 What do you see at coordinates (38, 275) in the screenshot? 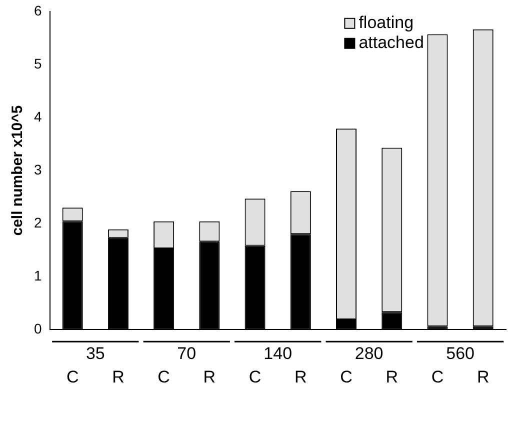
I see `y-tick-label: 1` at bounding box center [38, 275].